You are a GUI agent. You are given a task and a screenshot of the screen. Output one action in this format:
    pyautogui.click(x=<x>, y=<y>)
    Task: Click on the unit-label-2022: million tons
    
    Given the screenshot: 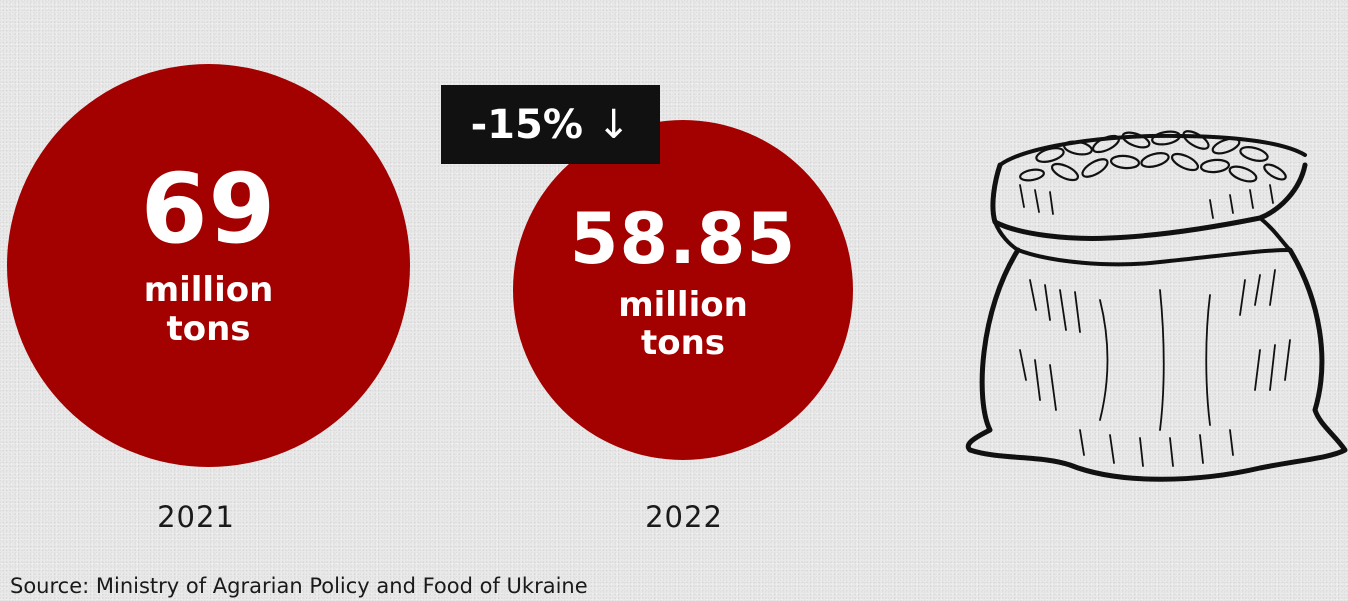 What is the action you would take?
    pyautogui.click(x=683, y=323)
    